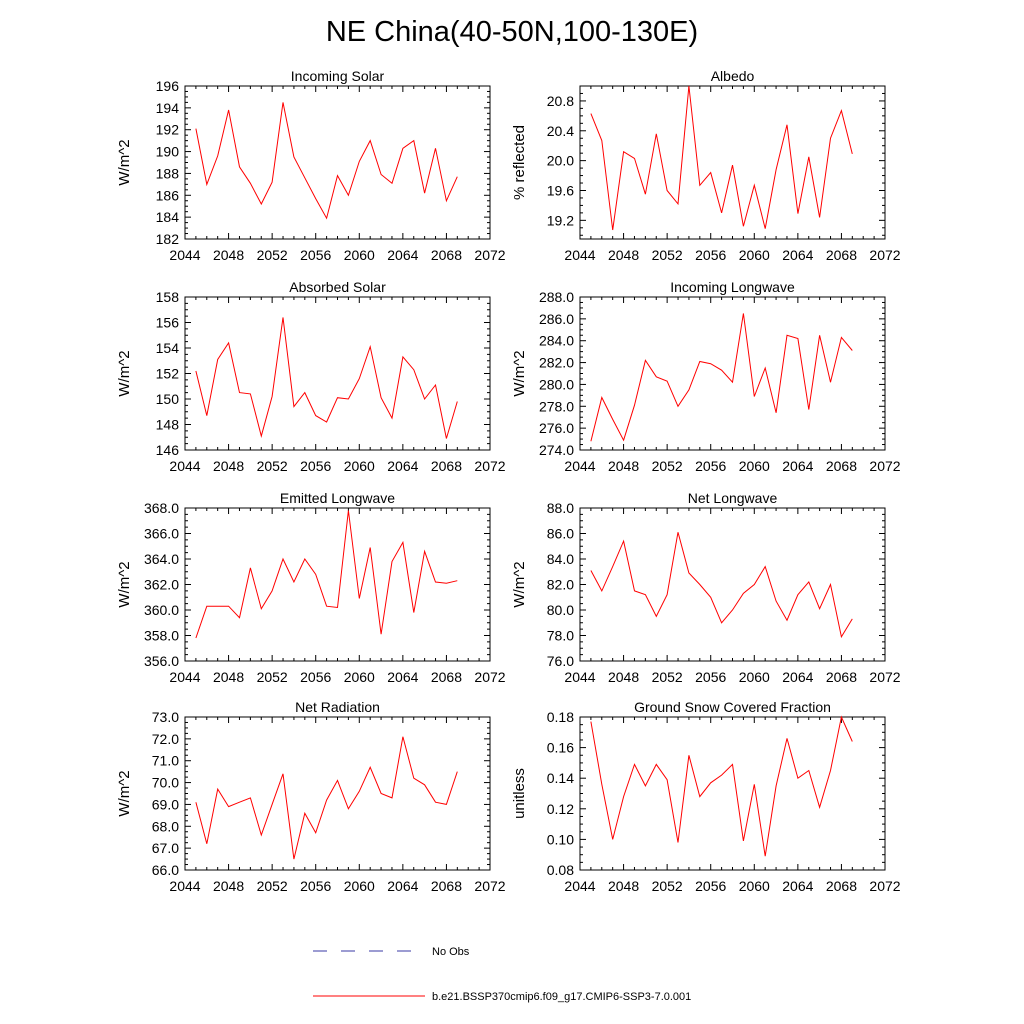  Describe the element at coordinates (556, 406) in the screenshot. I see `y-tick-label: 278.0` at that location.